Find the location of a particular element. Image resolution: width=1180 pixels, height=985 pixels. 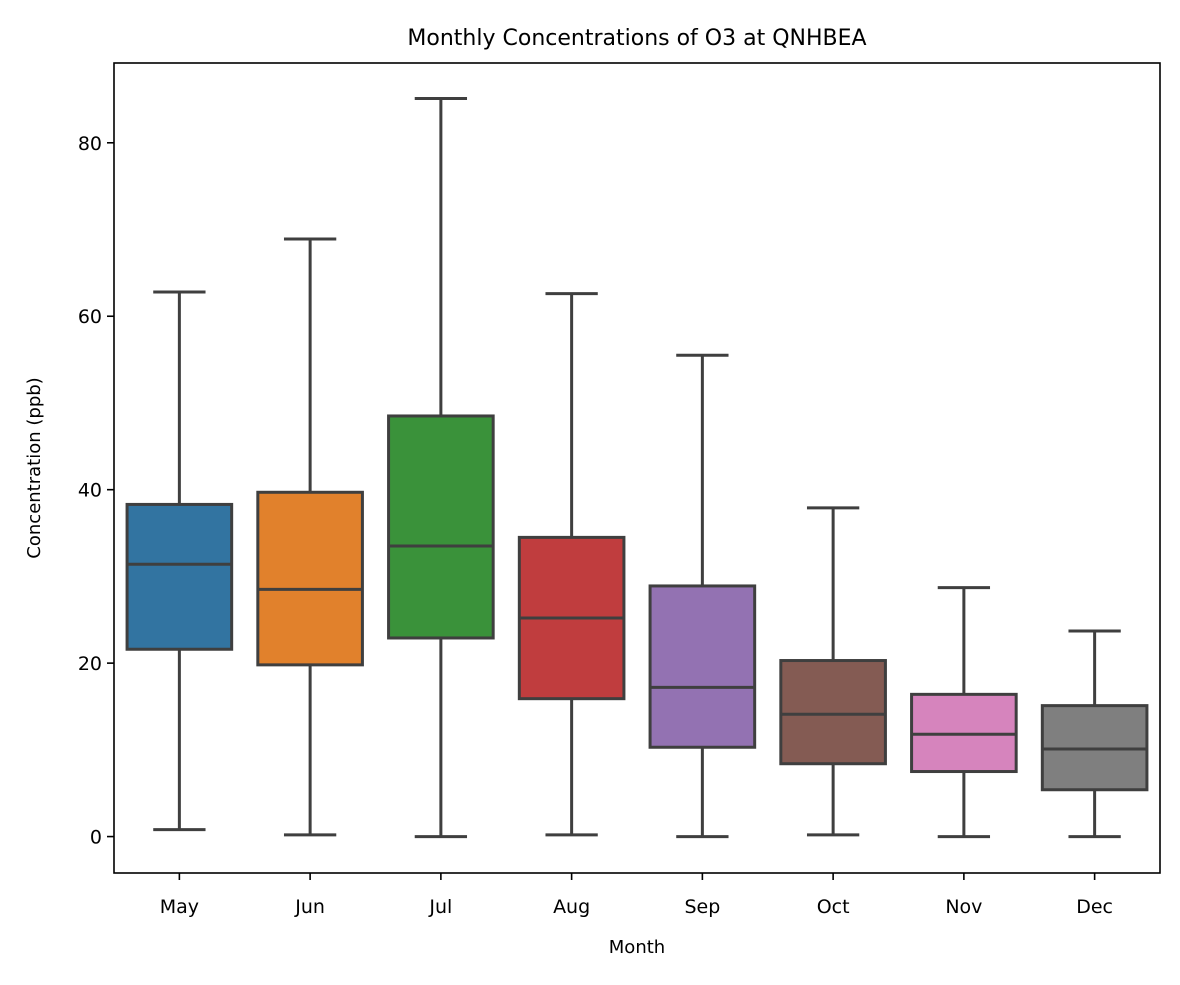

x-tick-label: Sep is located at coordinates (702, 907).